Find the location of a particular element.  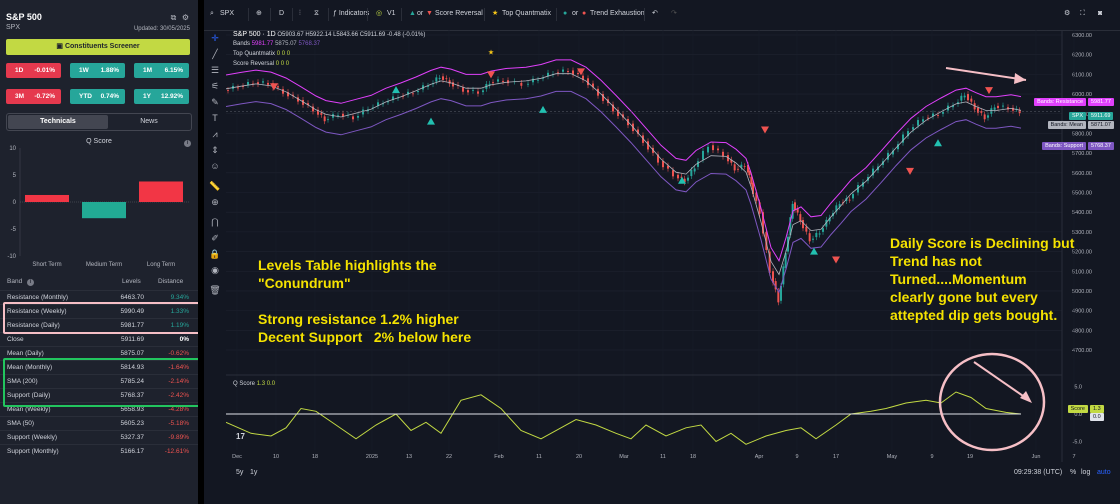

measure-icon: ⇕ is located at coordinates (215, 150).